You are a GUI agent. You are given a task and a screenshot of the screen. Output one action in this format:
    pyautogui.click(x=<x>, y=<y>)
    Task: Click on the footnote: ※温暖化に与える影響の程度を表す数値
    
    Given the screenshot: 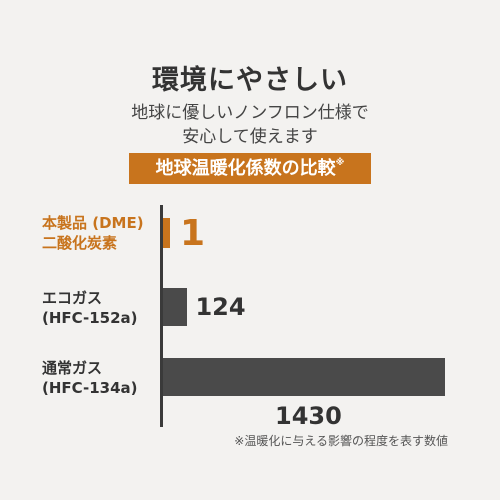 What is the action you would take?
    pyautogui.click(x=341, y=441)
    